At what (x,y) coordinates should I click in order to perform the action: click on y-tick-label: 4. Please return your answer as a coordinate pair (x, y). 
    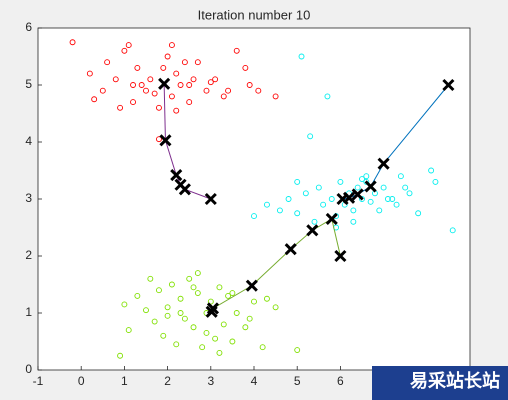
    Looking at the image, I should click on (28, 141).